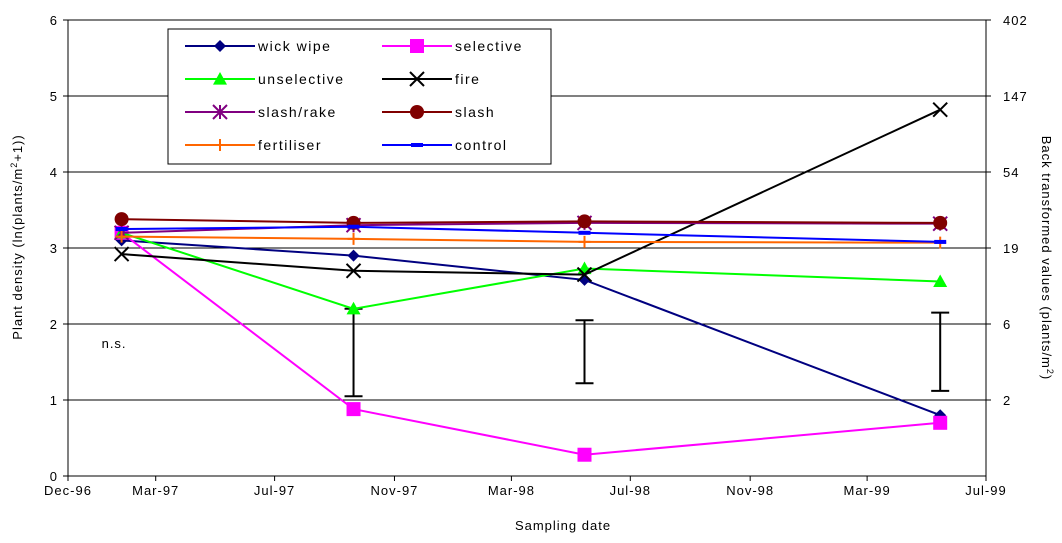 The height and width of the screenshot is (543, 1062). I want to click on legend-item: fire, so click(431, 79).